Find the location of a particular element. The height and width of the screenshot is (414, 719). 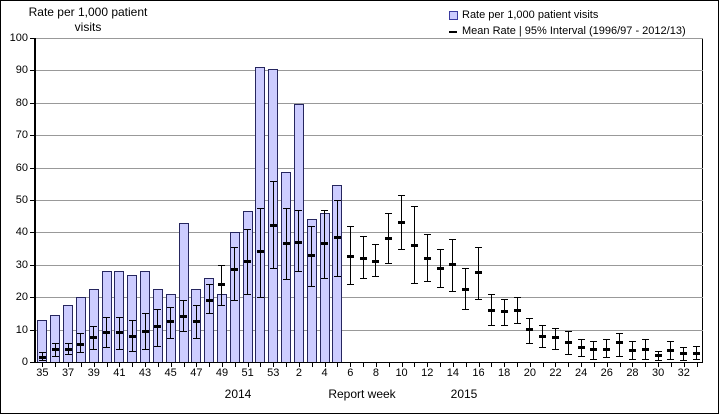

gridline is located at coordinates (369, 136).